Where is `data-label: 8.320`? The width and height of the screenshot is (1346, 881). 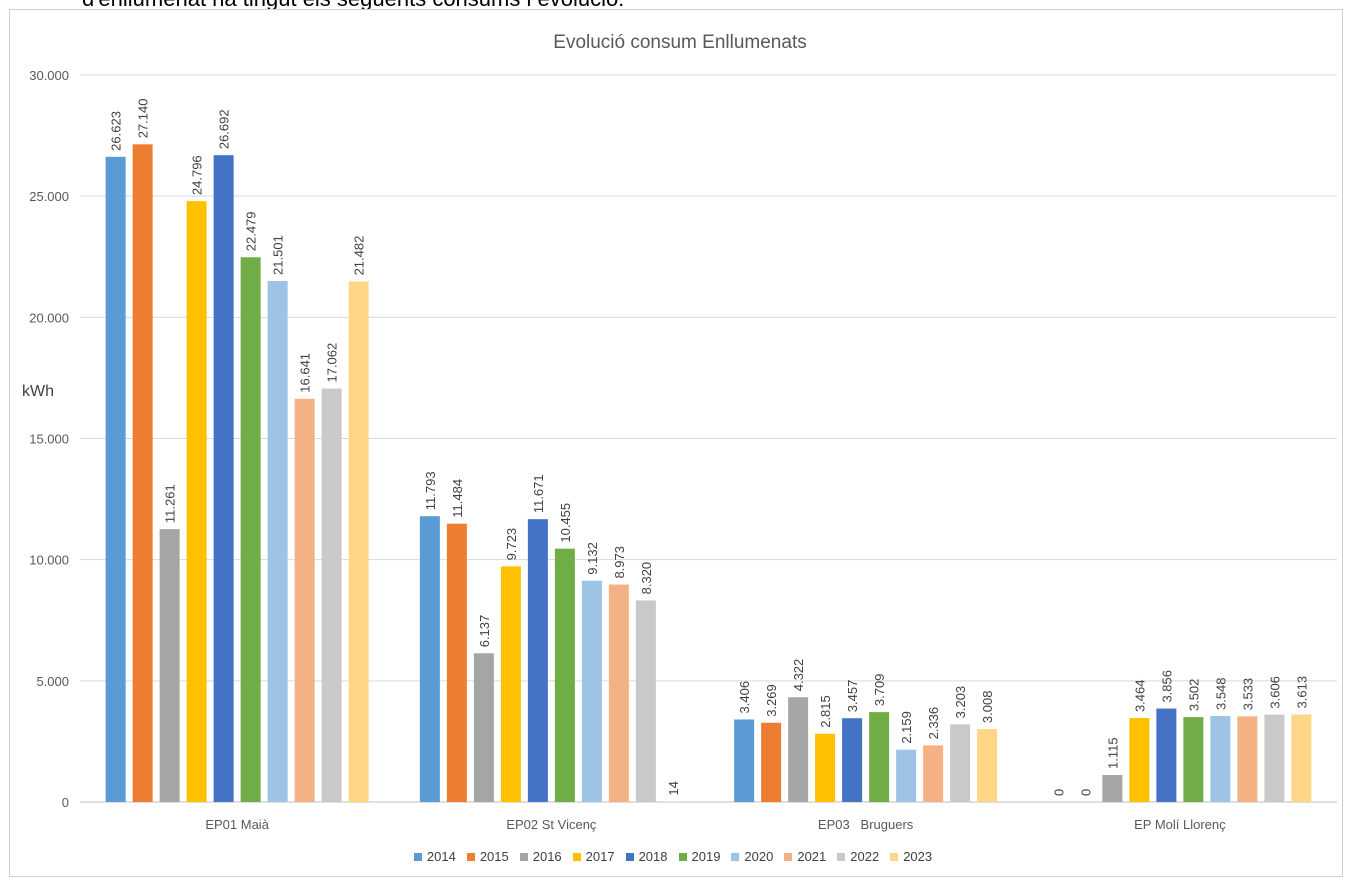
data-label: 8.320 is located at coordinates (646, 578).